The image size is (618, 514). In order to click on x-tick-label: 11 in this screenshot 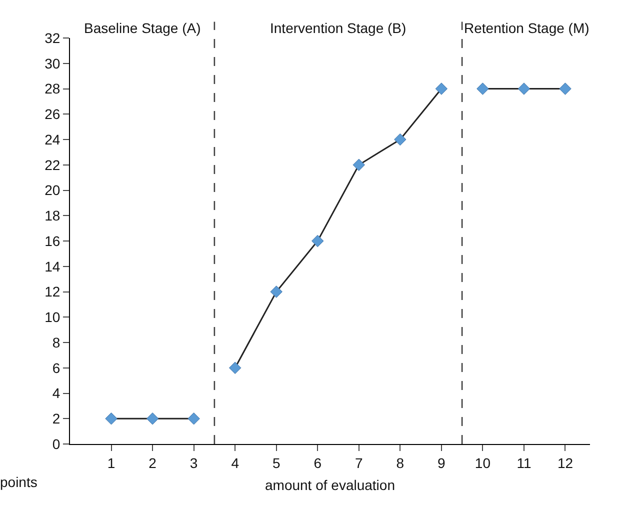, I will do `click(524, 462)`.